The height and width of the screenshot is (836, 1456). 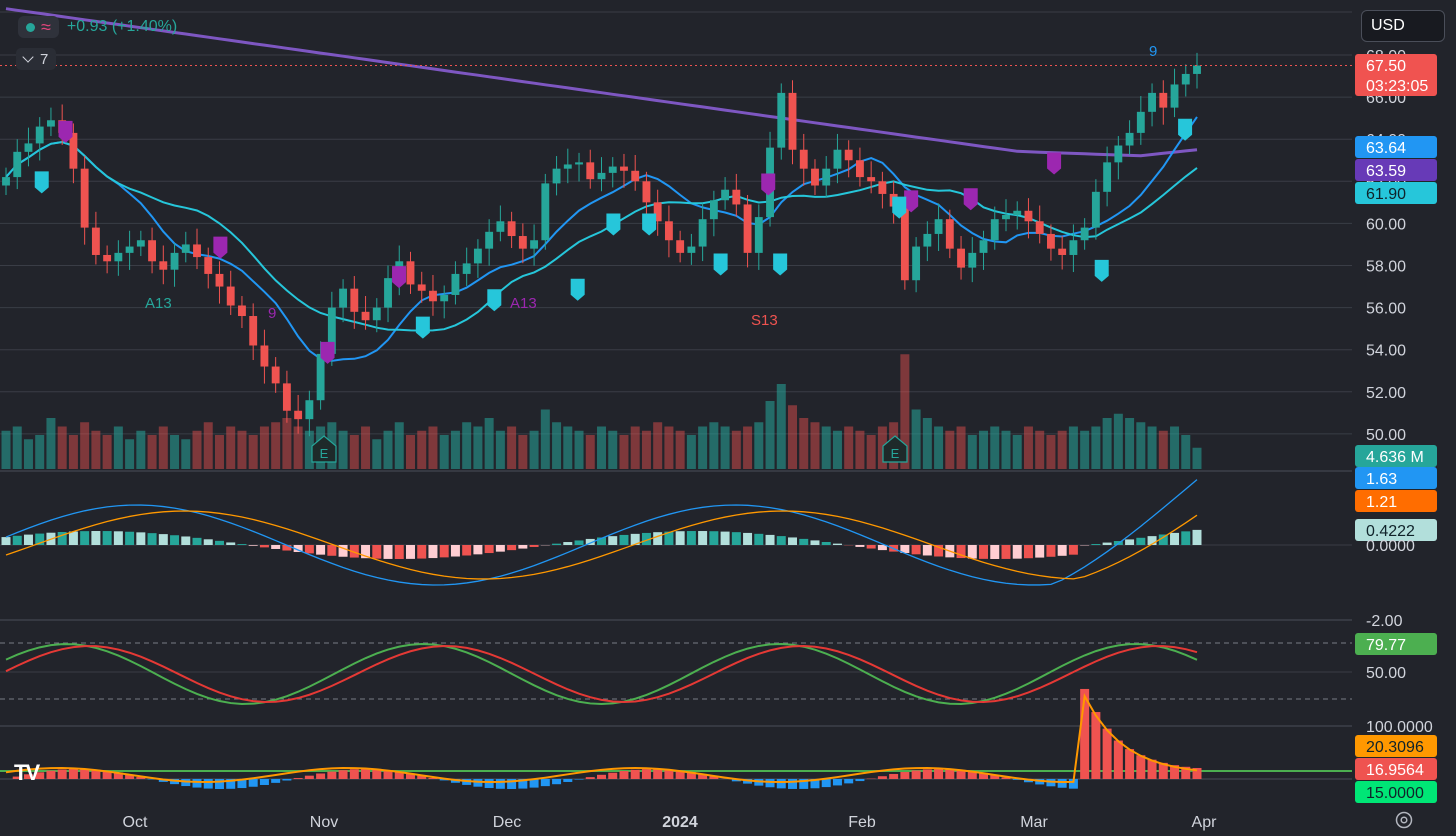 What do you see at coordinates (1386, 148) in the screenshot?
I see `ma-fast-badge: 63.64` at bounding box center [1386, 148].